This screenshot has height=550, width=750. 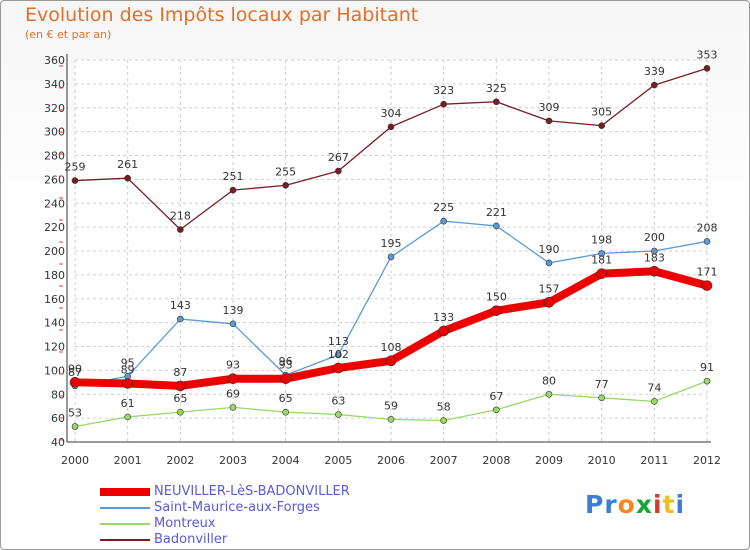 I want to click on data-label: 69, so click(x=233, y=393).